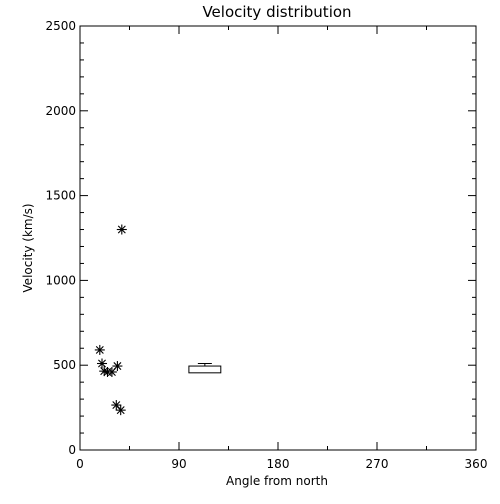 The height and width of the screenshot is (504, 500). Describe the element at coordinates (276, 12) in the screenshot. I see `chart-title: Velocity distribution` at that location.